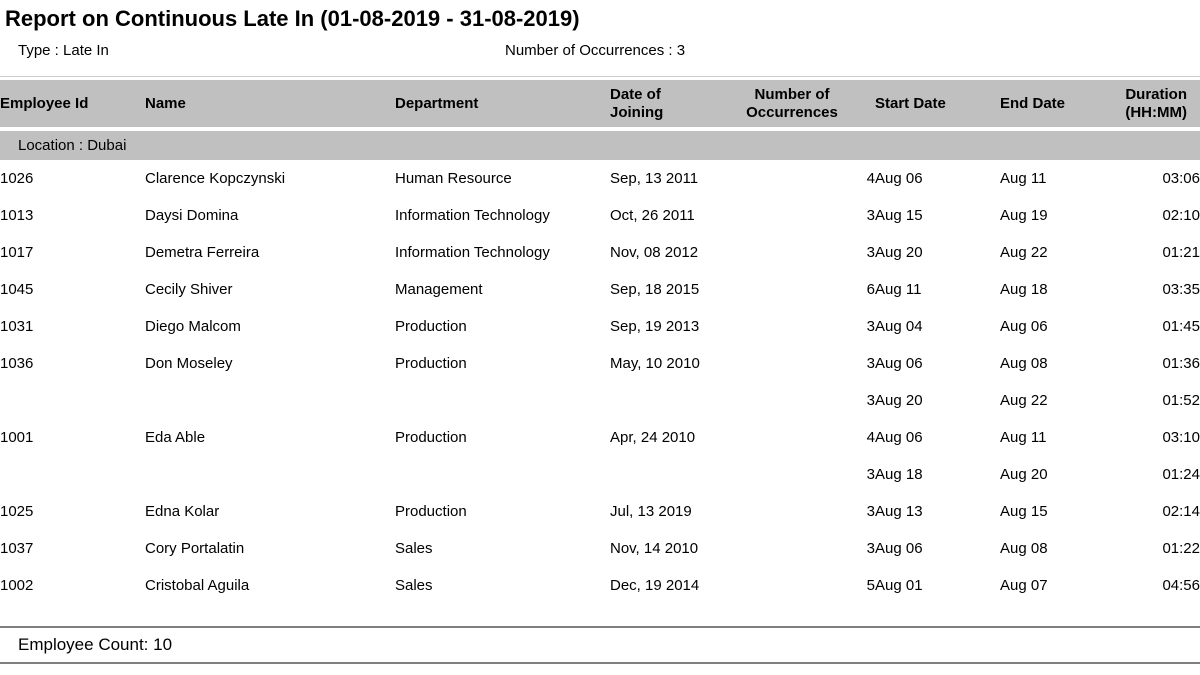 Image resolution: width=1200 pixels, height=675 pixels. I want to click on cell-department: Sales, so click(414, 585).